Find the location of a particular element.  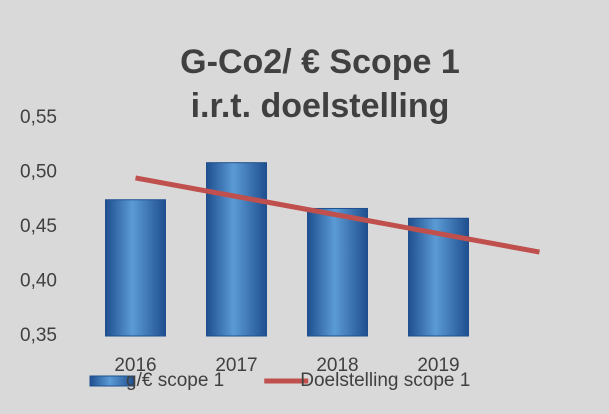

legend-label: g/€ scope 1 is located at coordinates (175, 380).